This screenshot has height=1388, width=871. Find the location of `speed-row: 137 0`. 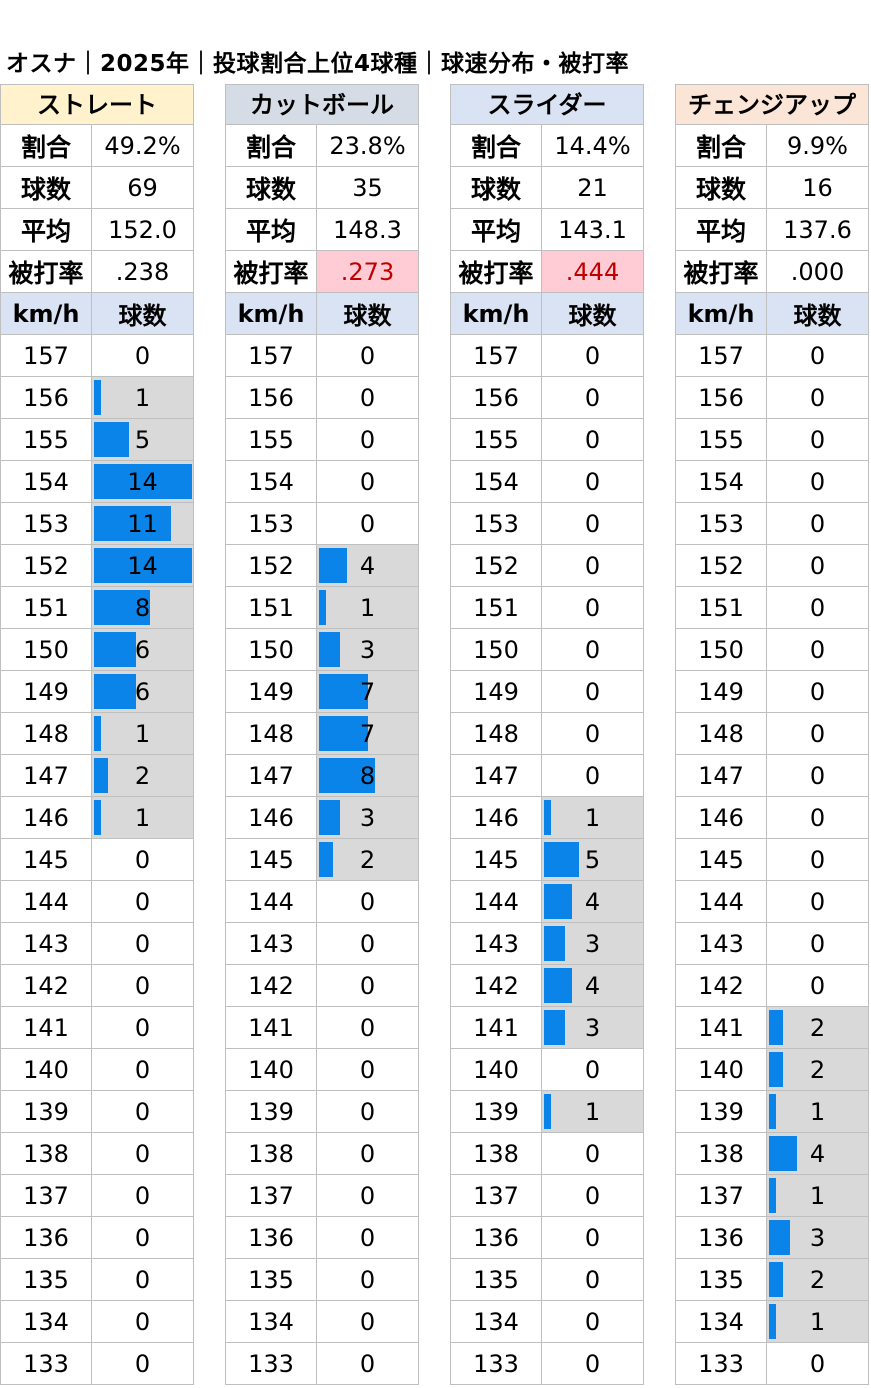

speed-row: 137 0 is located at coordinates (97, 1196).